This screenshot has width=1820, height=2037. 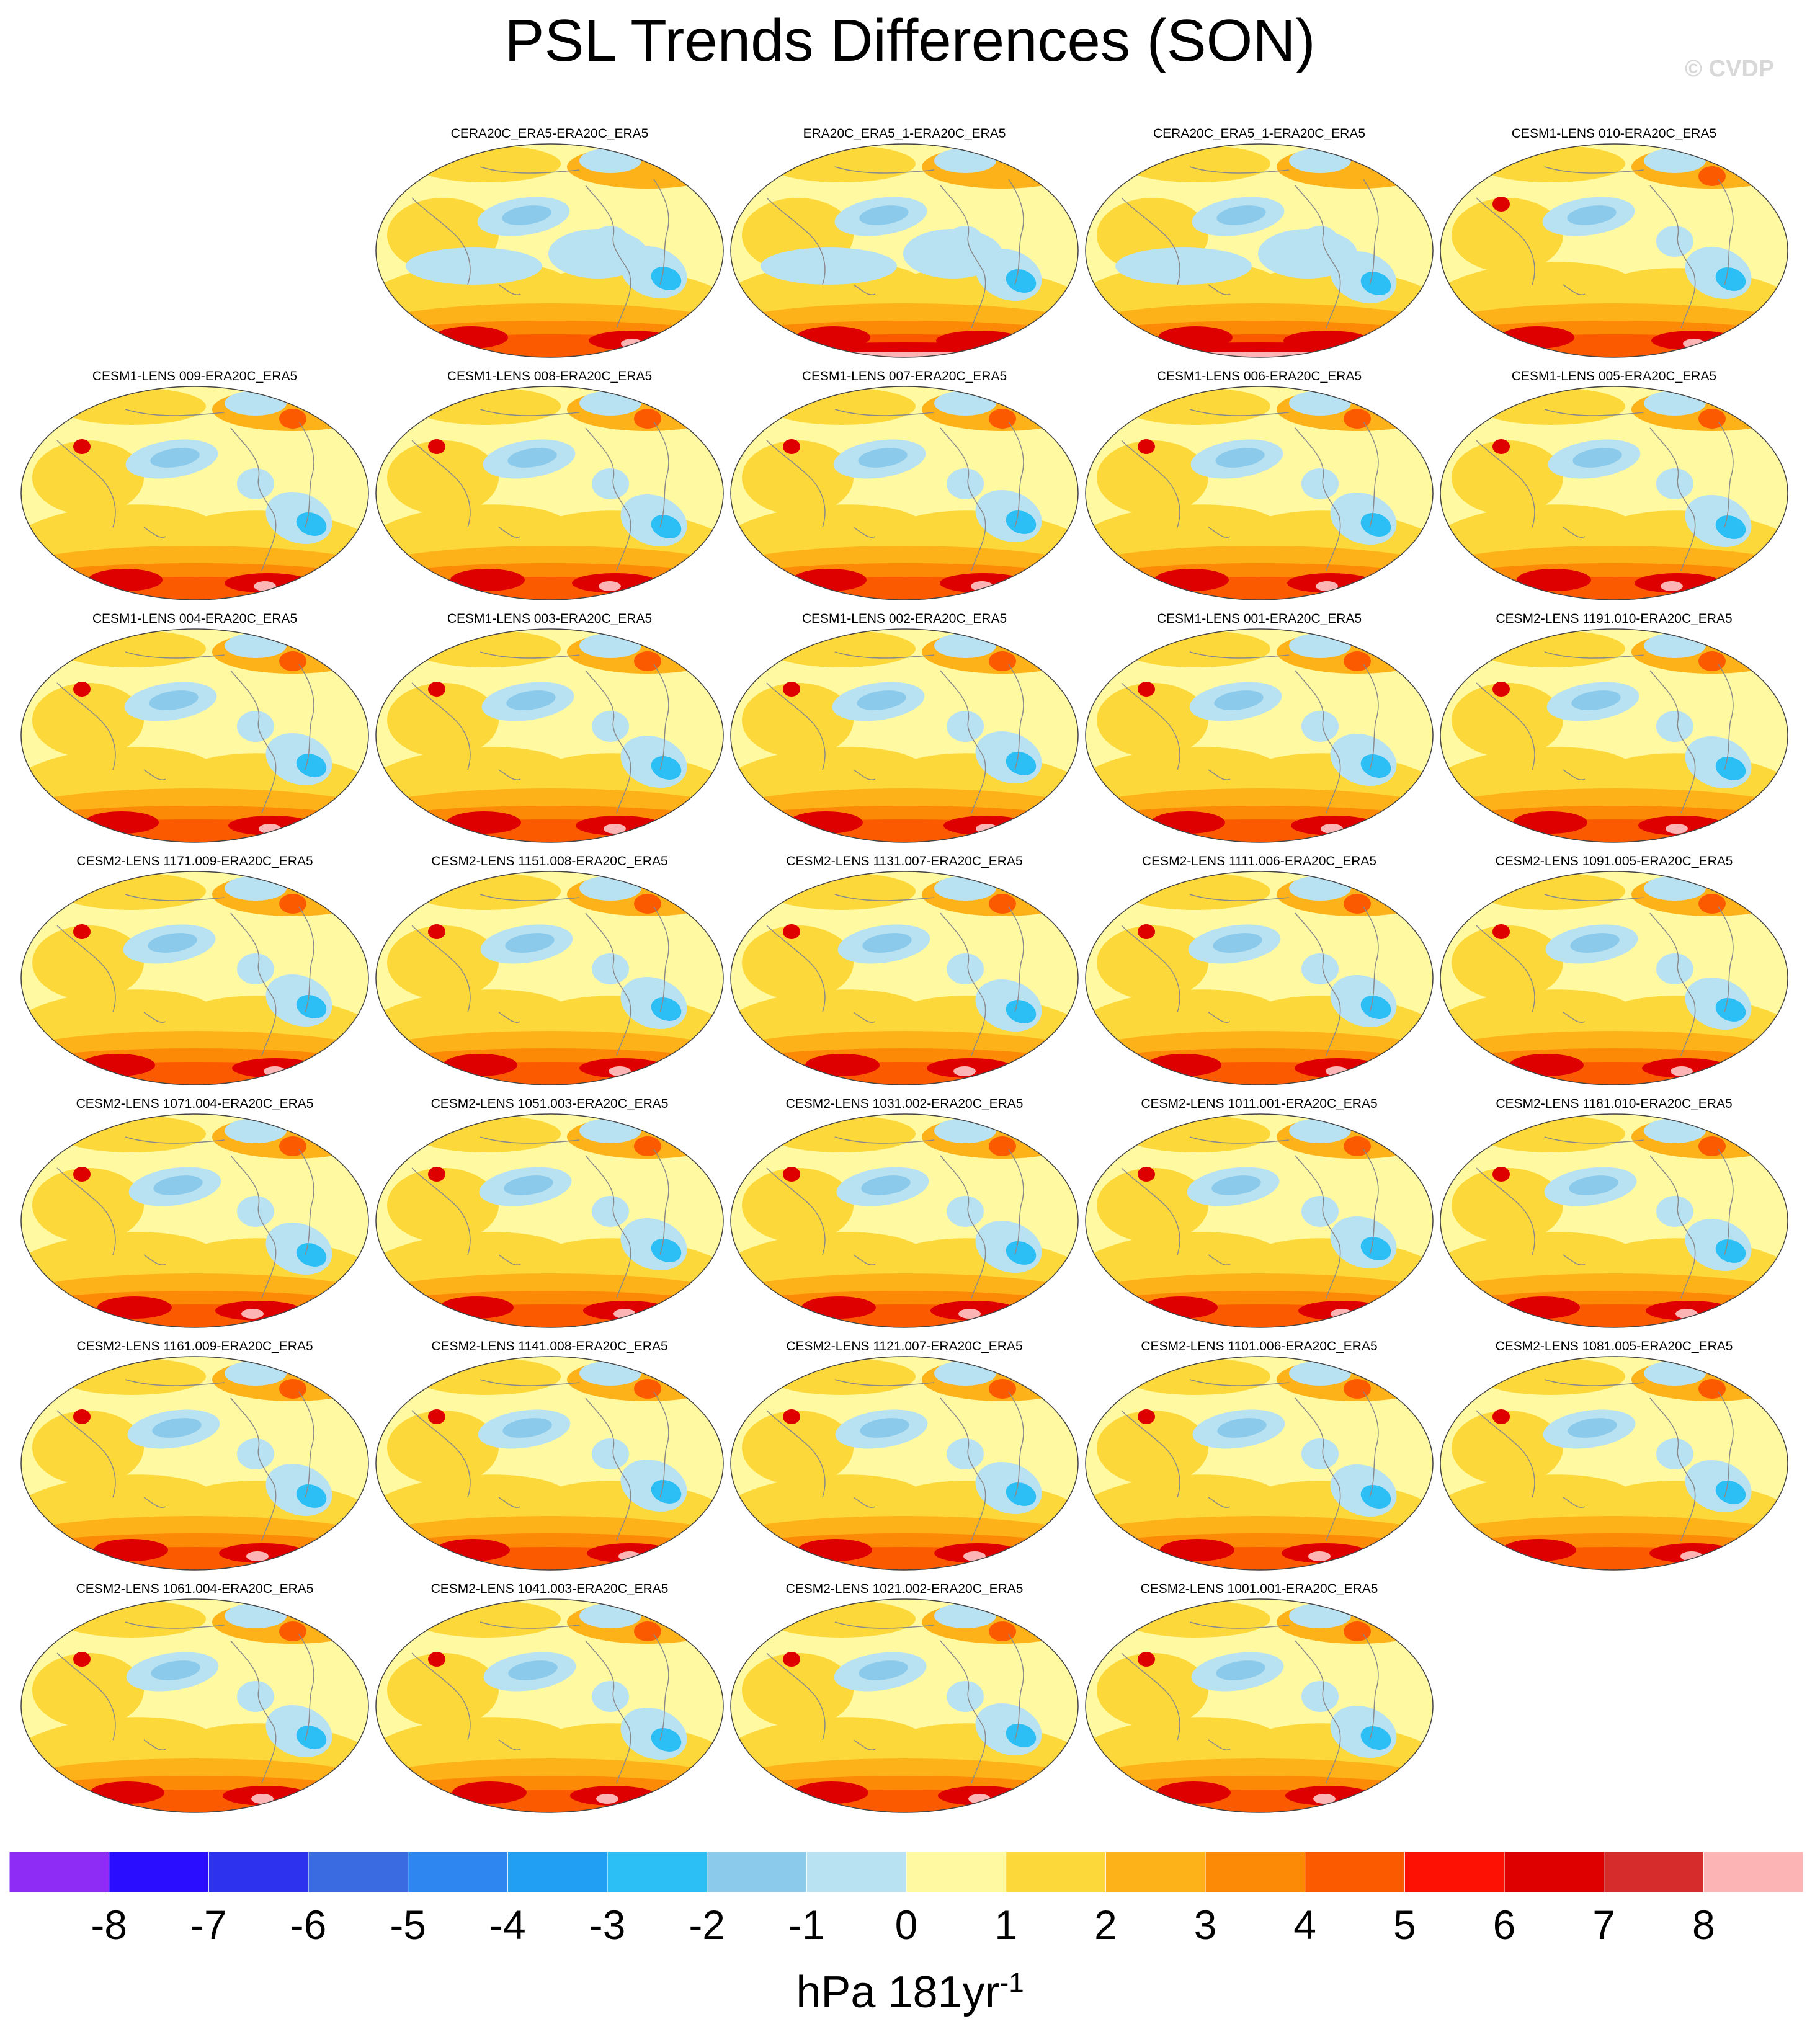 I want to click on panel-label: CERA20C_ERA5-ERA20C_ERA5, so click(x=549, y=134).